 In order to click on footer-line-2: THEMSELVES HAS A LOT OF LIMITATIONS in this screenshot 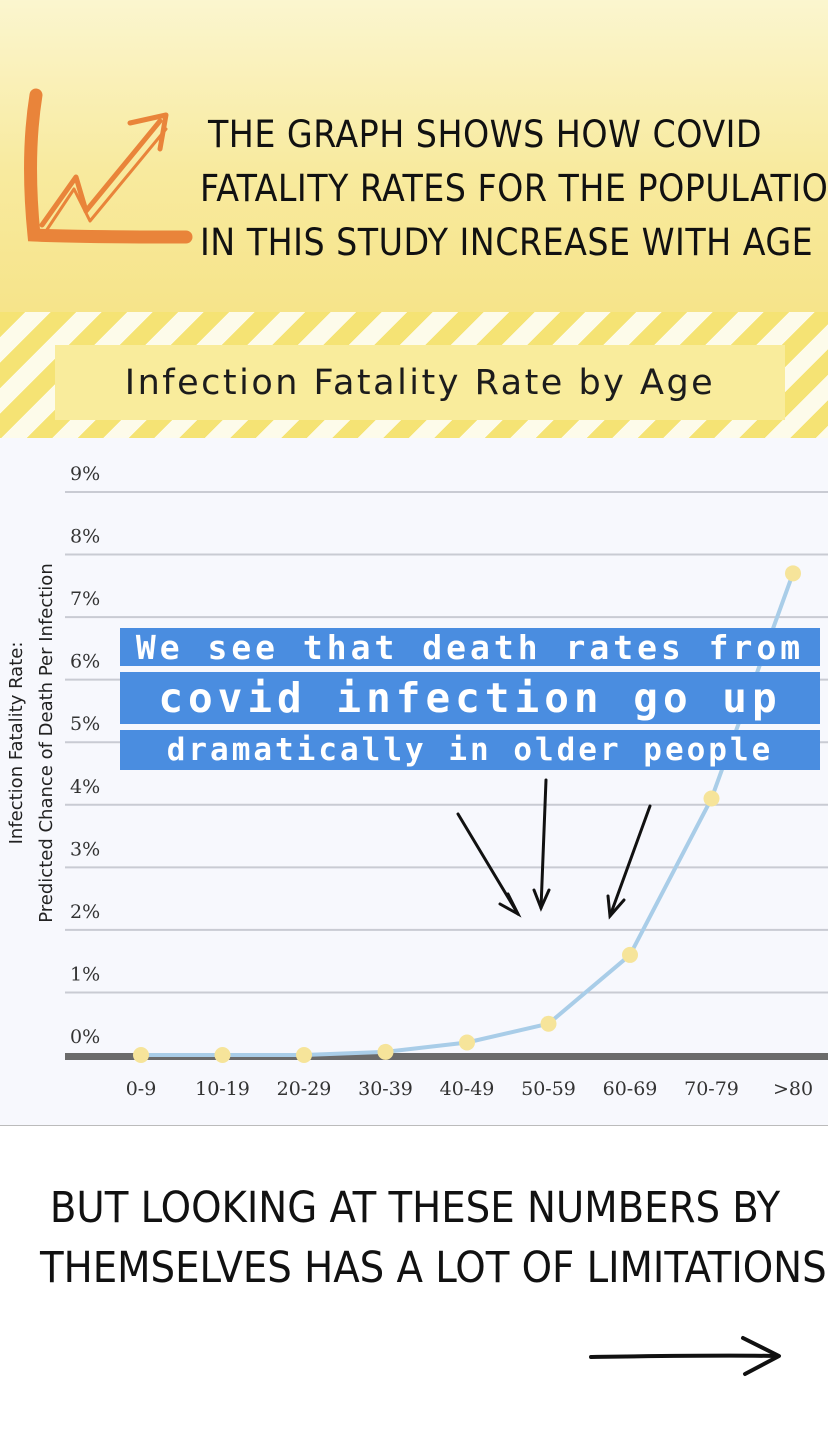, I will do `click(433, 1268)`.